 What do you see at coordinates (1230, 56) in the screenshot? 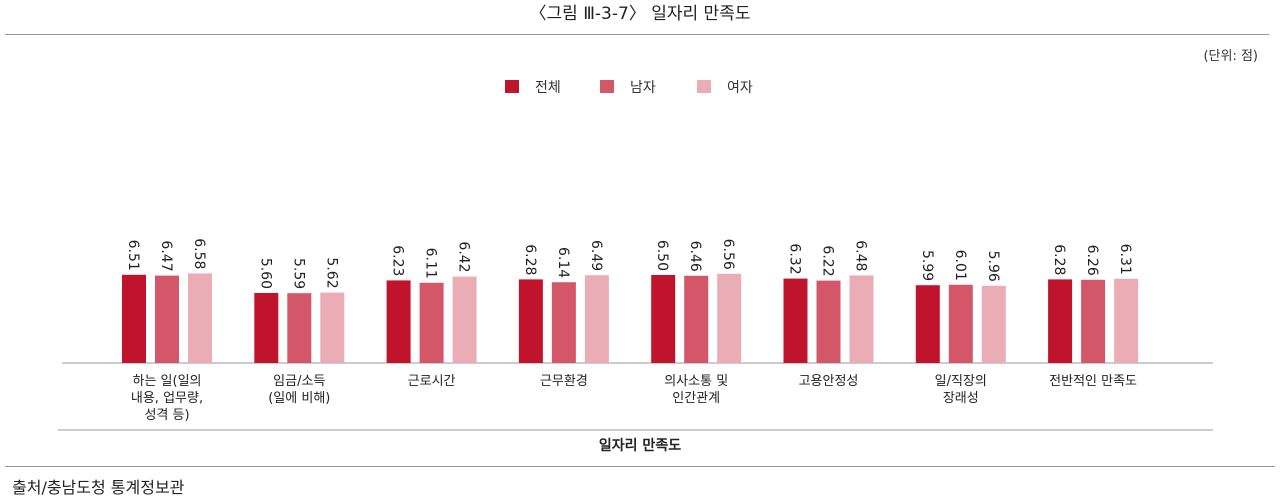
I see `unit-label: (단위: 점)` at bounding box center [1230, 56].